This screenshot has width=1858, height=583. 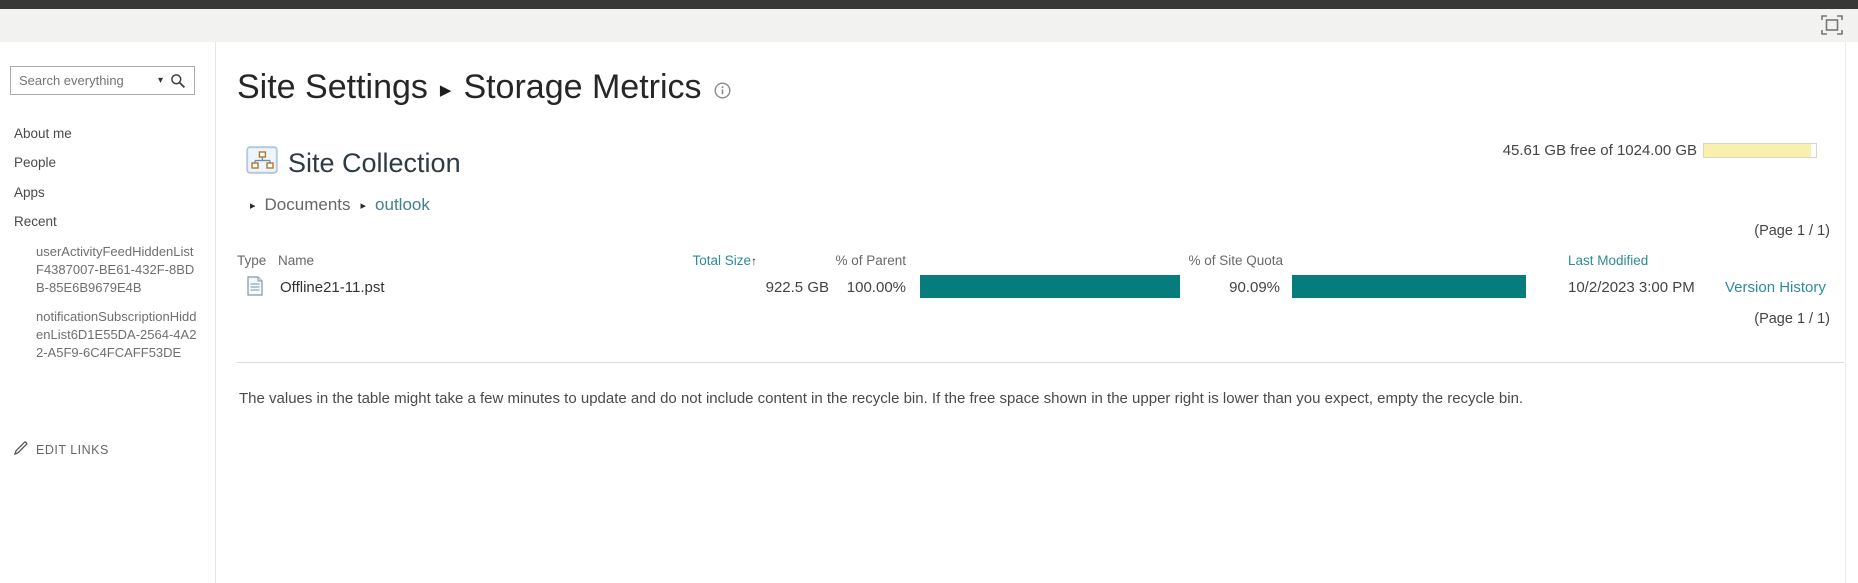 I want to click on column-header-percent-of-site-quota: % of Site Quota, so click(x=1235, y=260).